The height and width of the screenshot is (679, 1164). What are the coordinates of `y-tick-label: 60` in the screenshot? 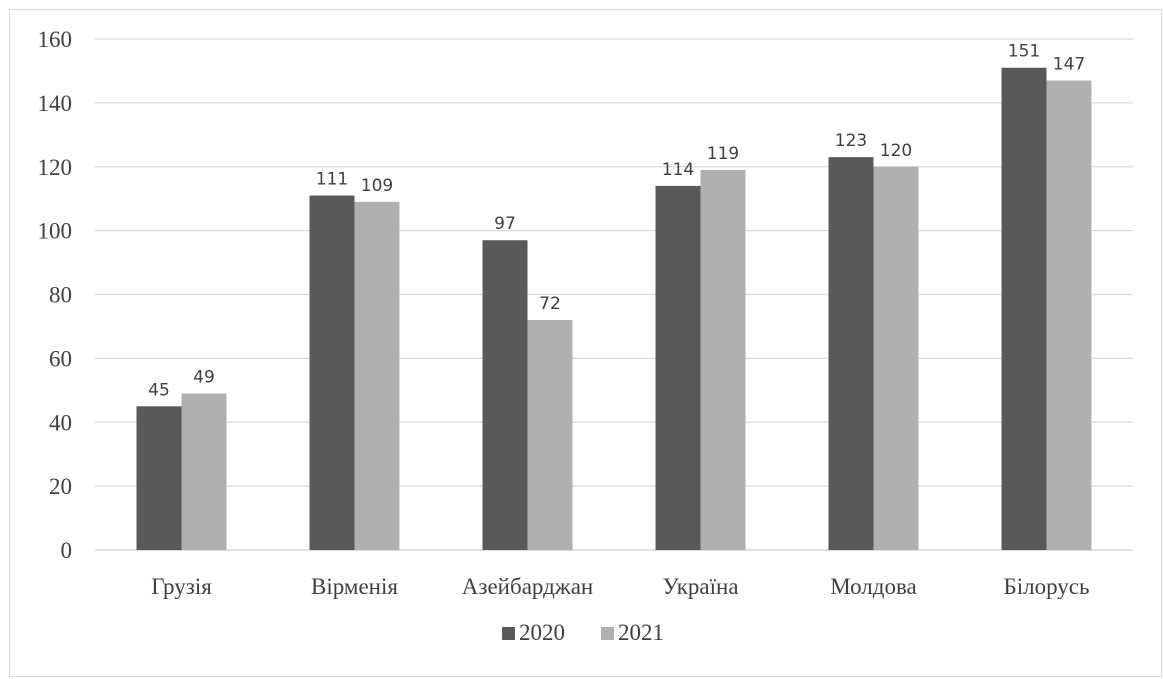 It's located at (60, 358).